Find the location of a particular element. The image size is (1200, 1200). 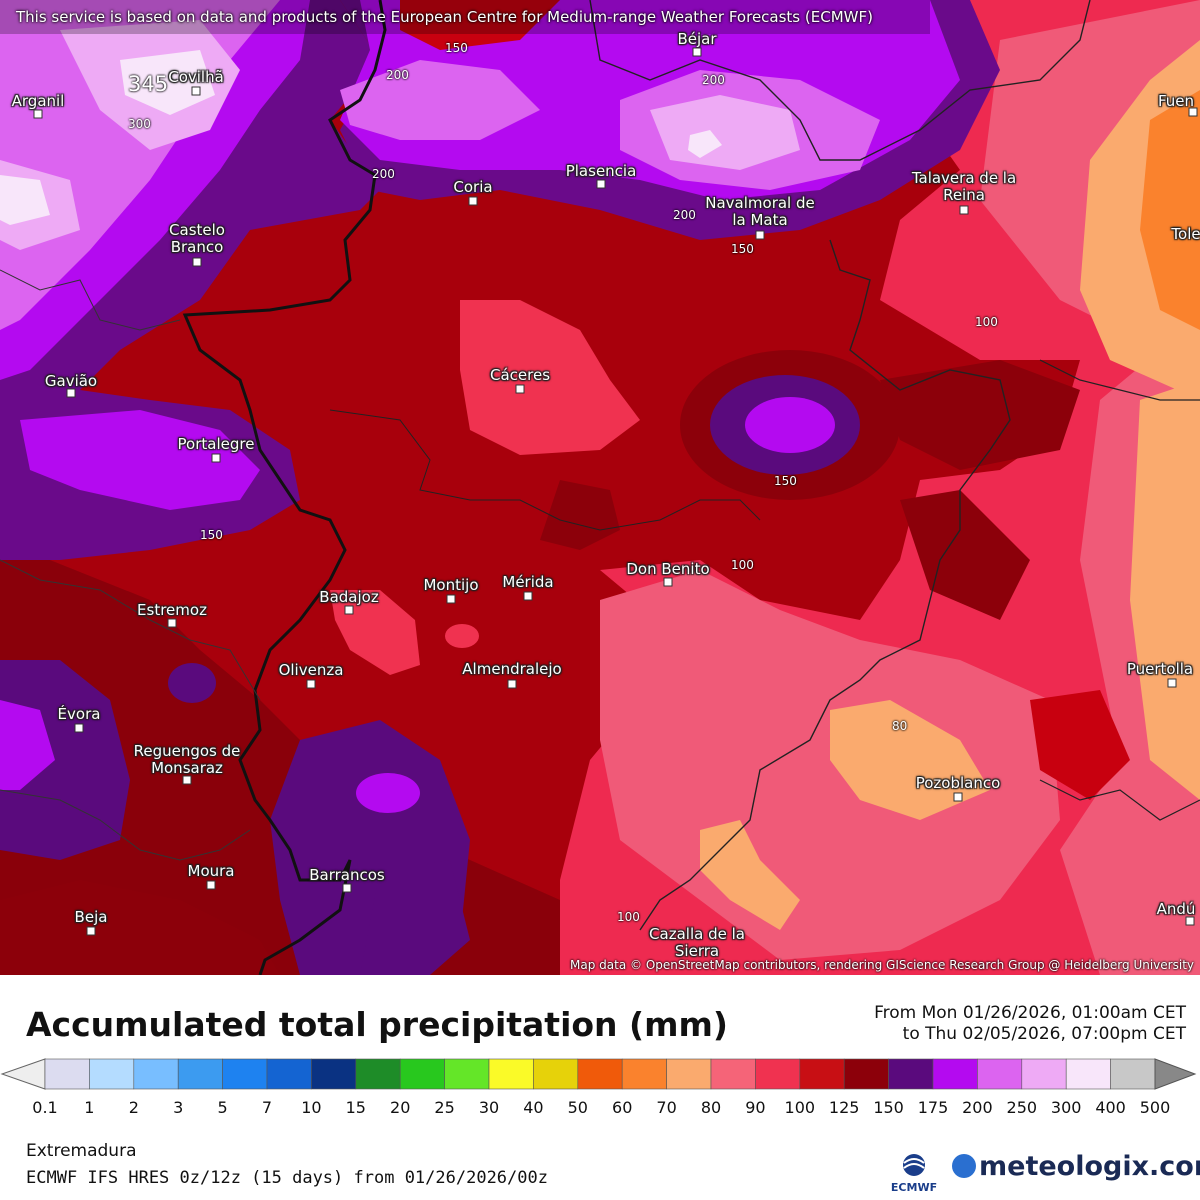

contour-label: 300 is located at coordinates (139, 124).